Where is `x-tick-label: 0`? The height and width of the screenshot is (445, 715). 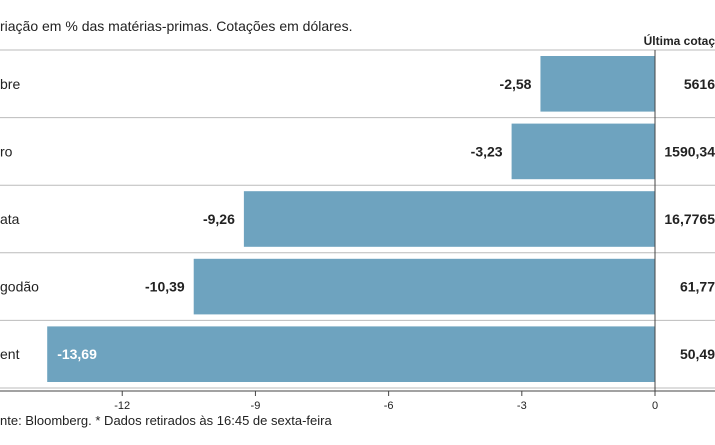
x-tick-label: 0 is located at coordinates (655, 406).